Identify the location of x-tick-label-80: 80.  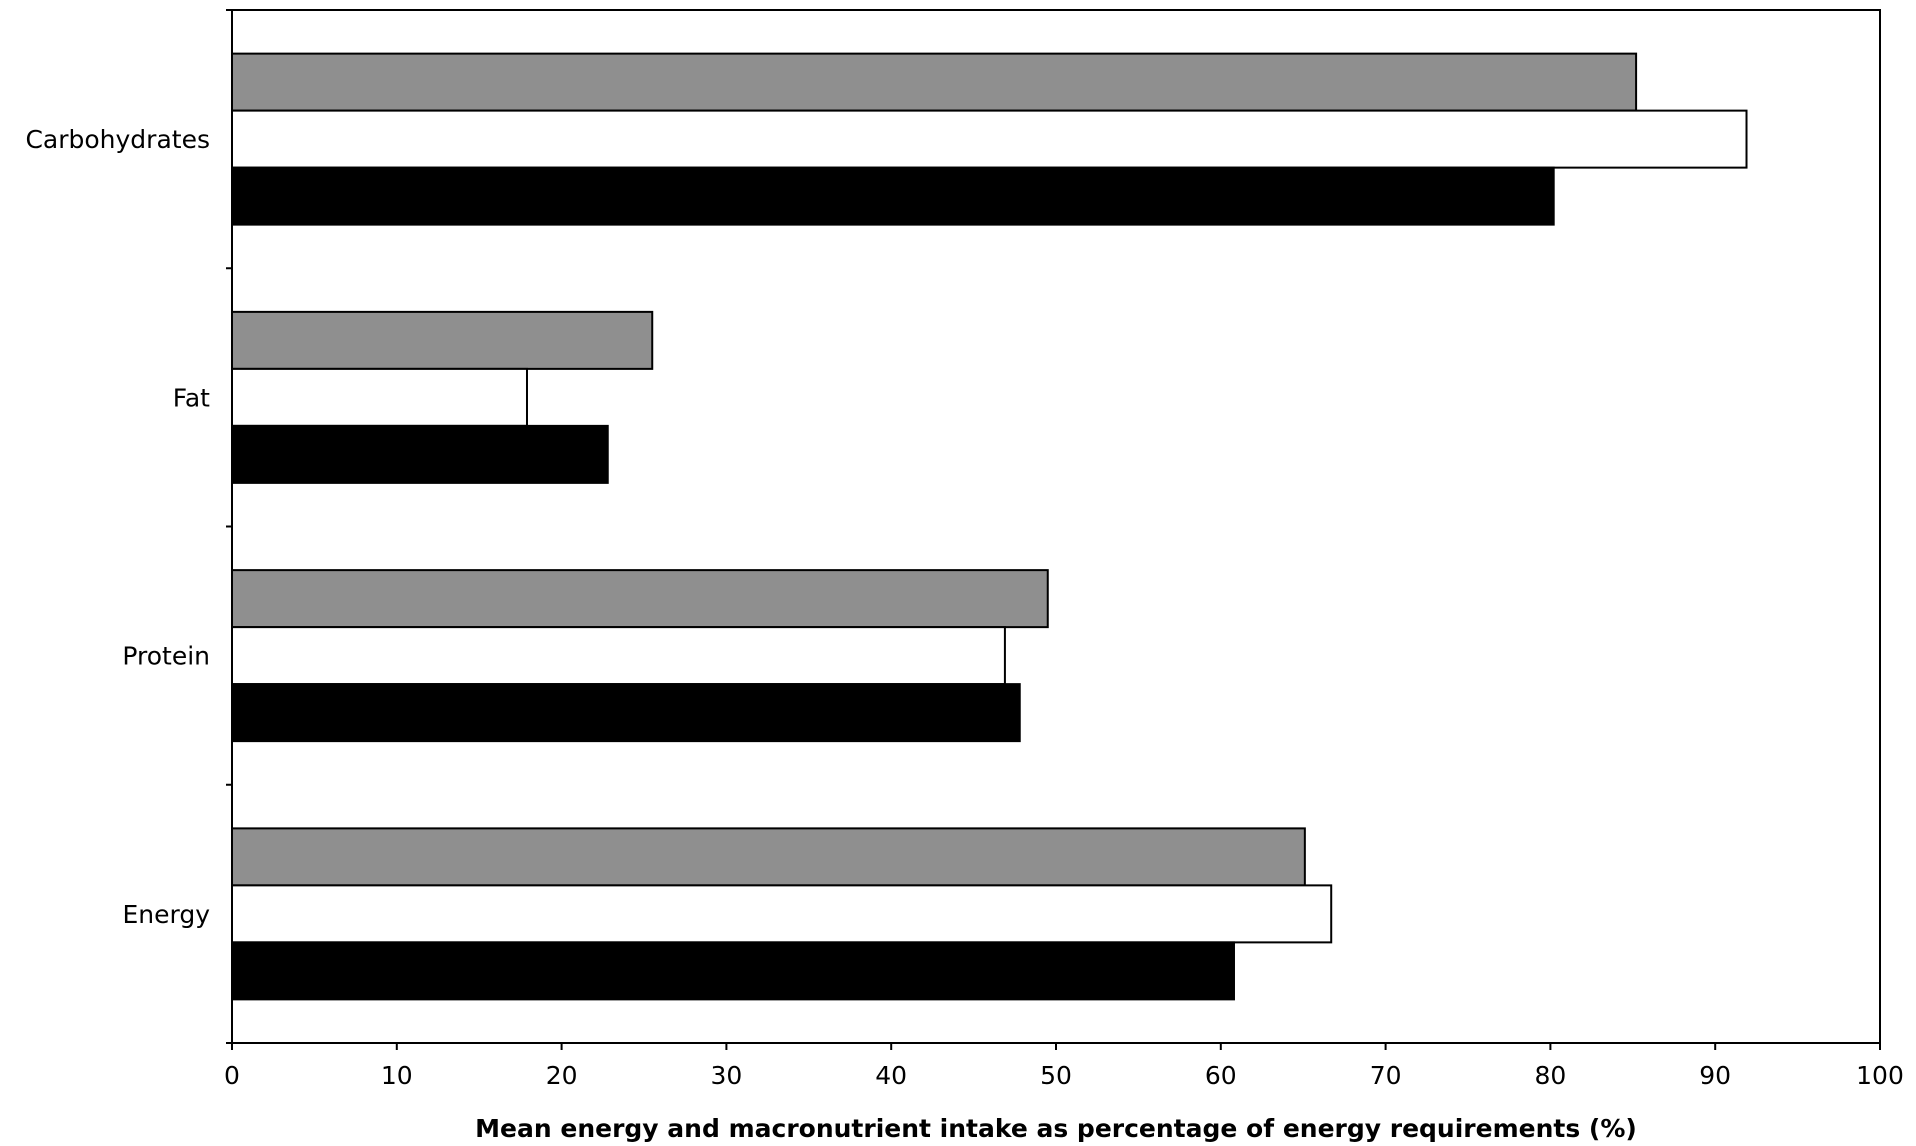
(1550, 1075).